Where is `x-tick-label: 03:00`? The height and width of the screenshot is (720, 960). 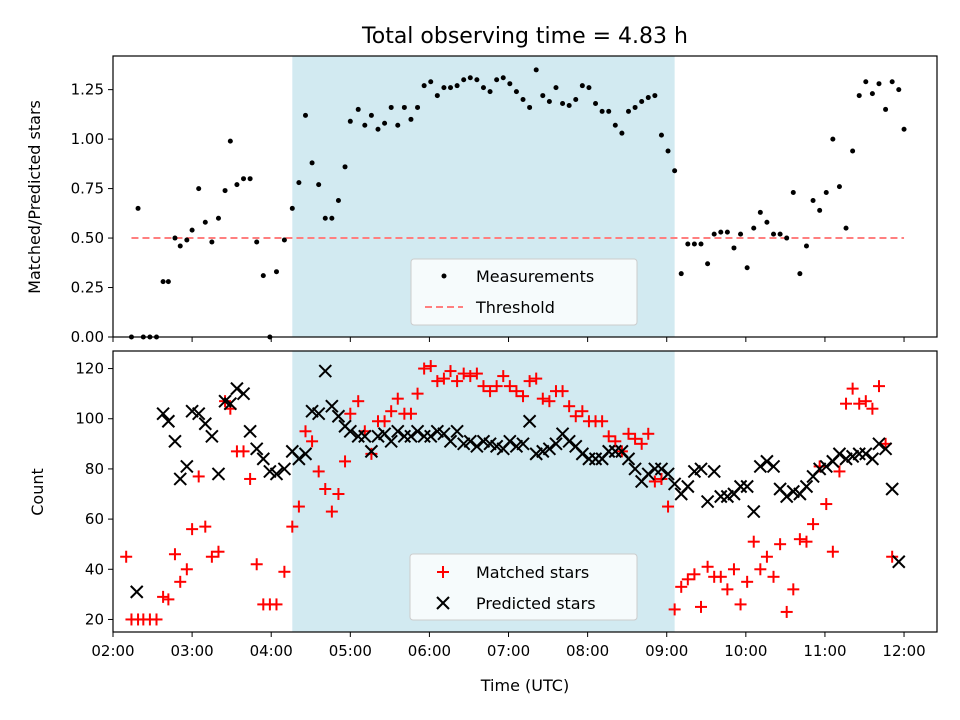 x-tick-label: 03:00 is located at coordinates (191, 651).